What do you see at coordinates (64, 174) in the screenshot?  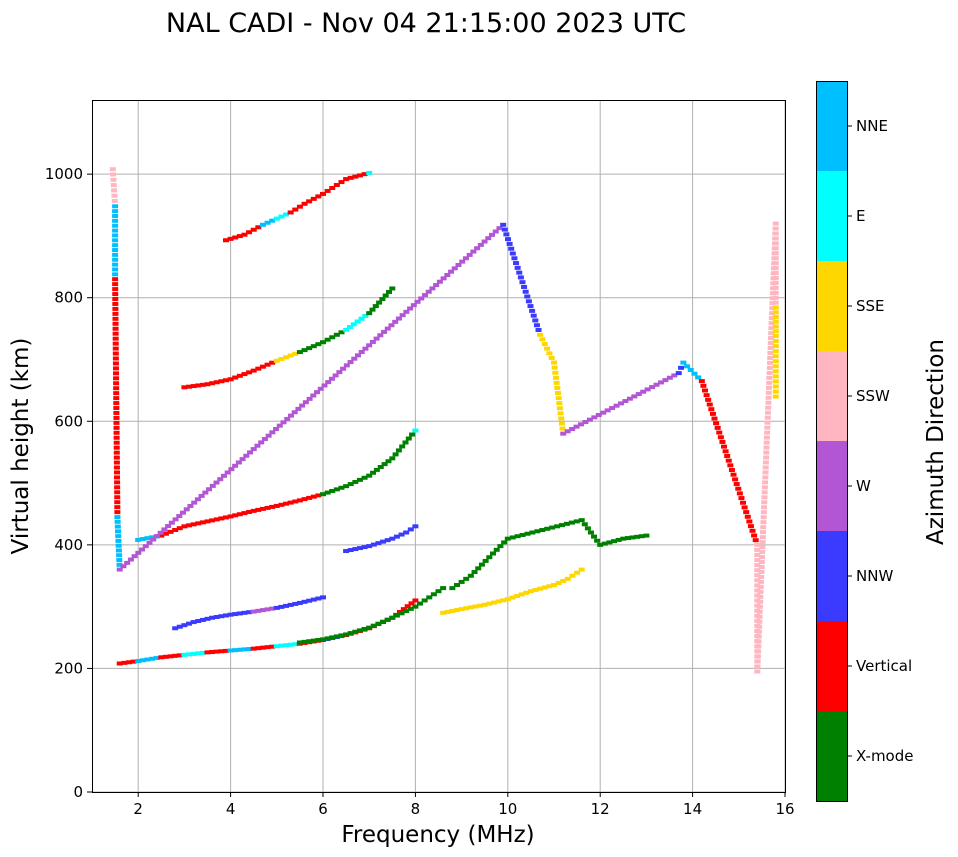 I see `y-tick-label: 1000` at bounding box center [64, 174].